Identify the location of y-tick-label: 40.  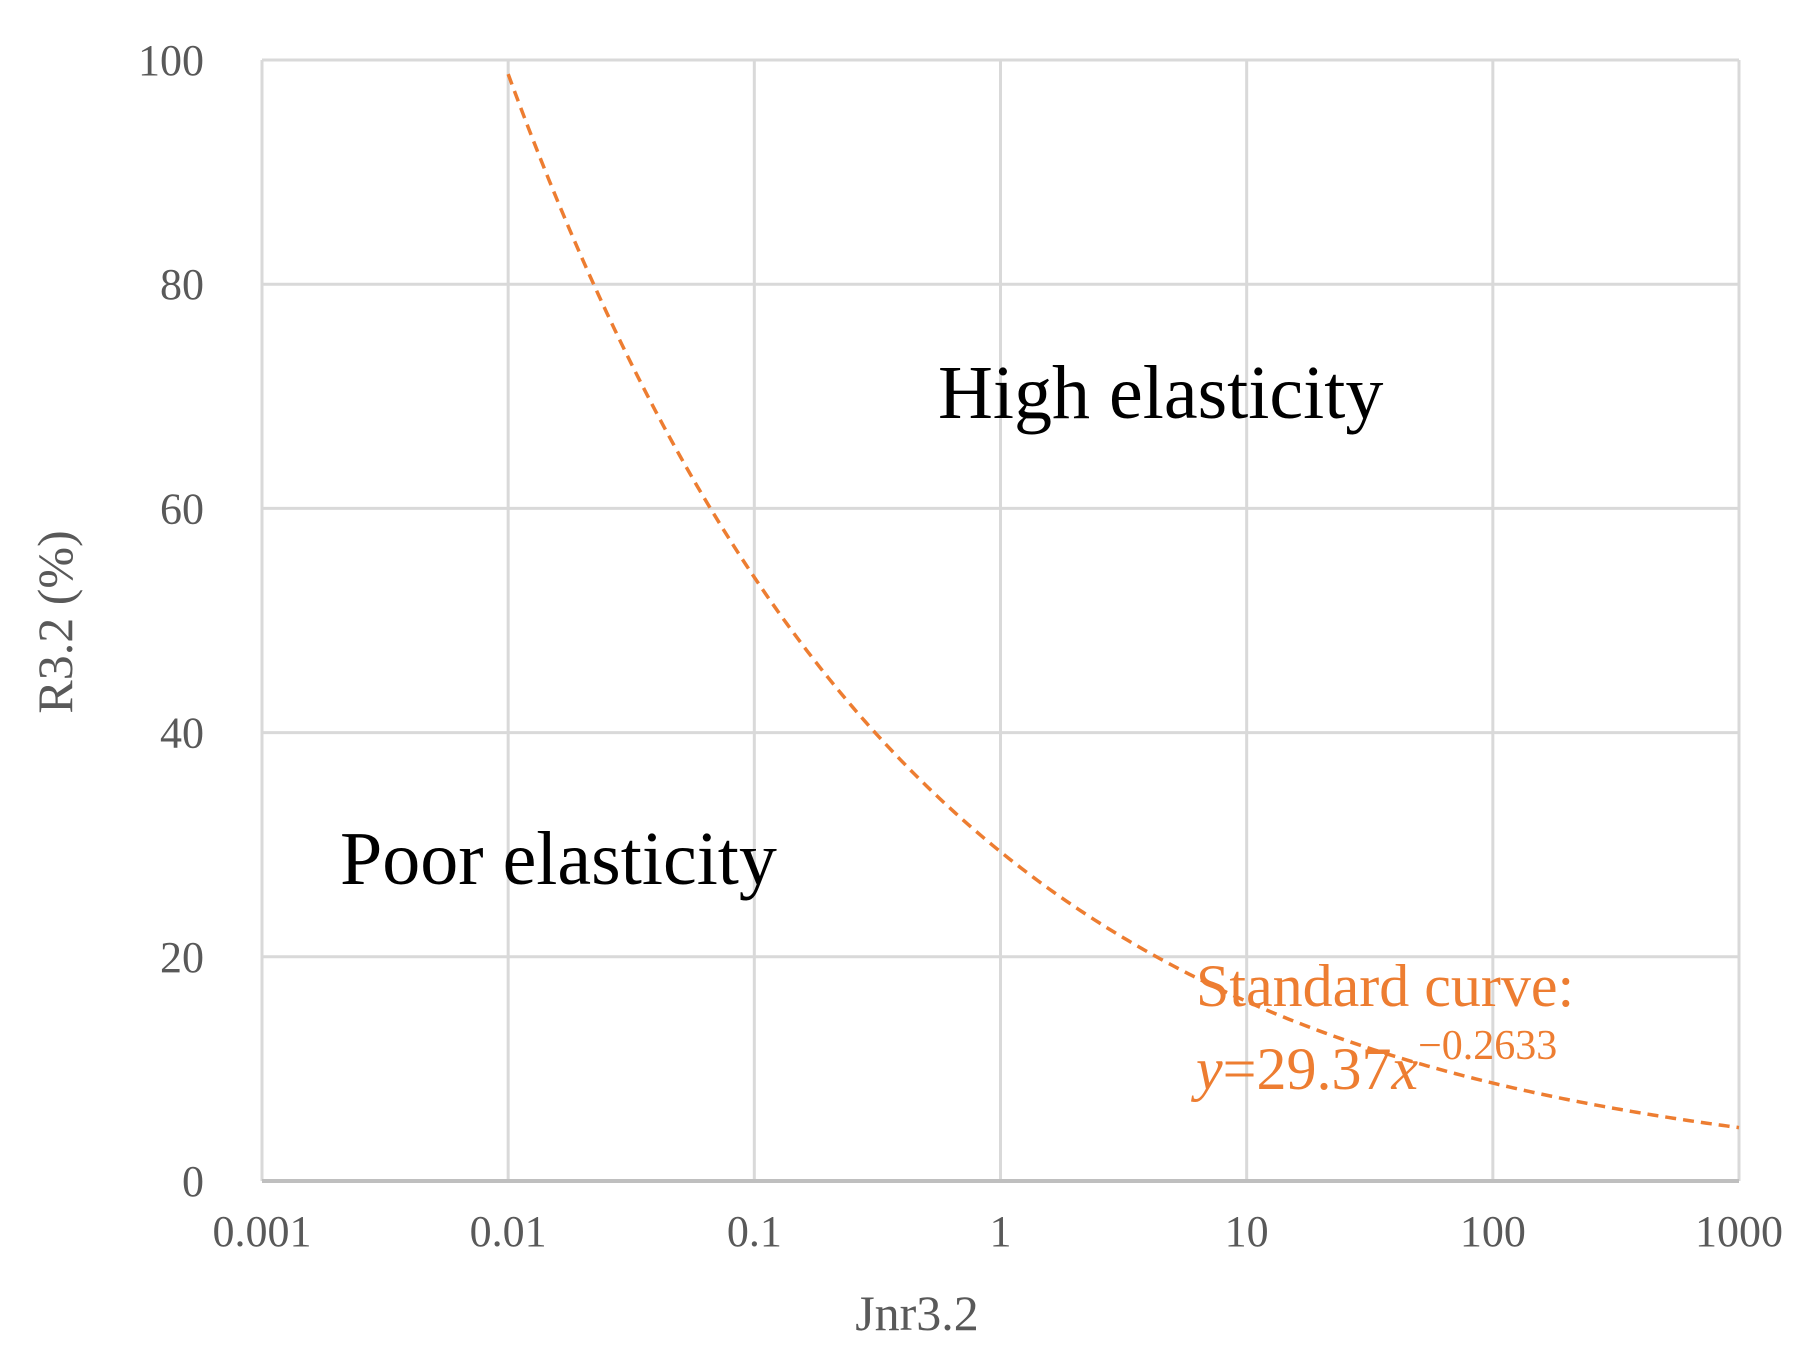
(182, 733).